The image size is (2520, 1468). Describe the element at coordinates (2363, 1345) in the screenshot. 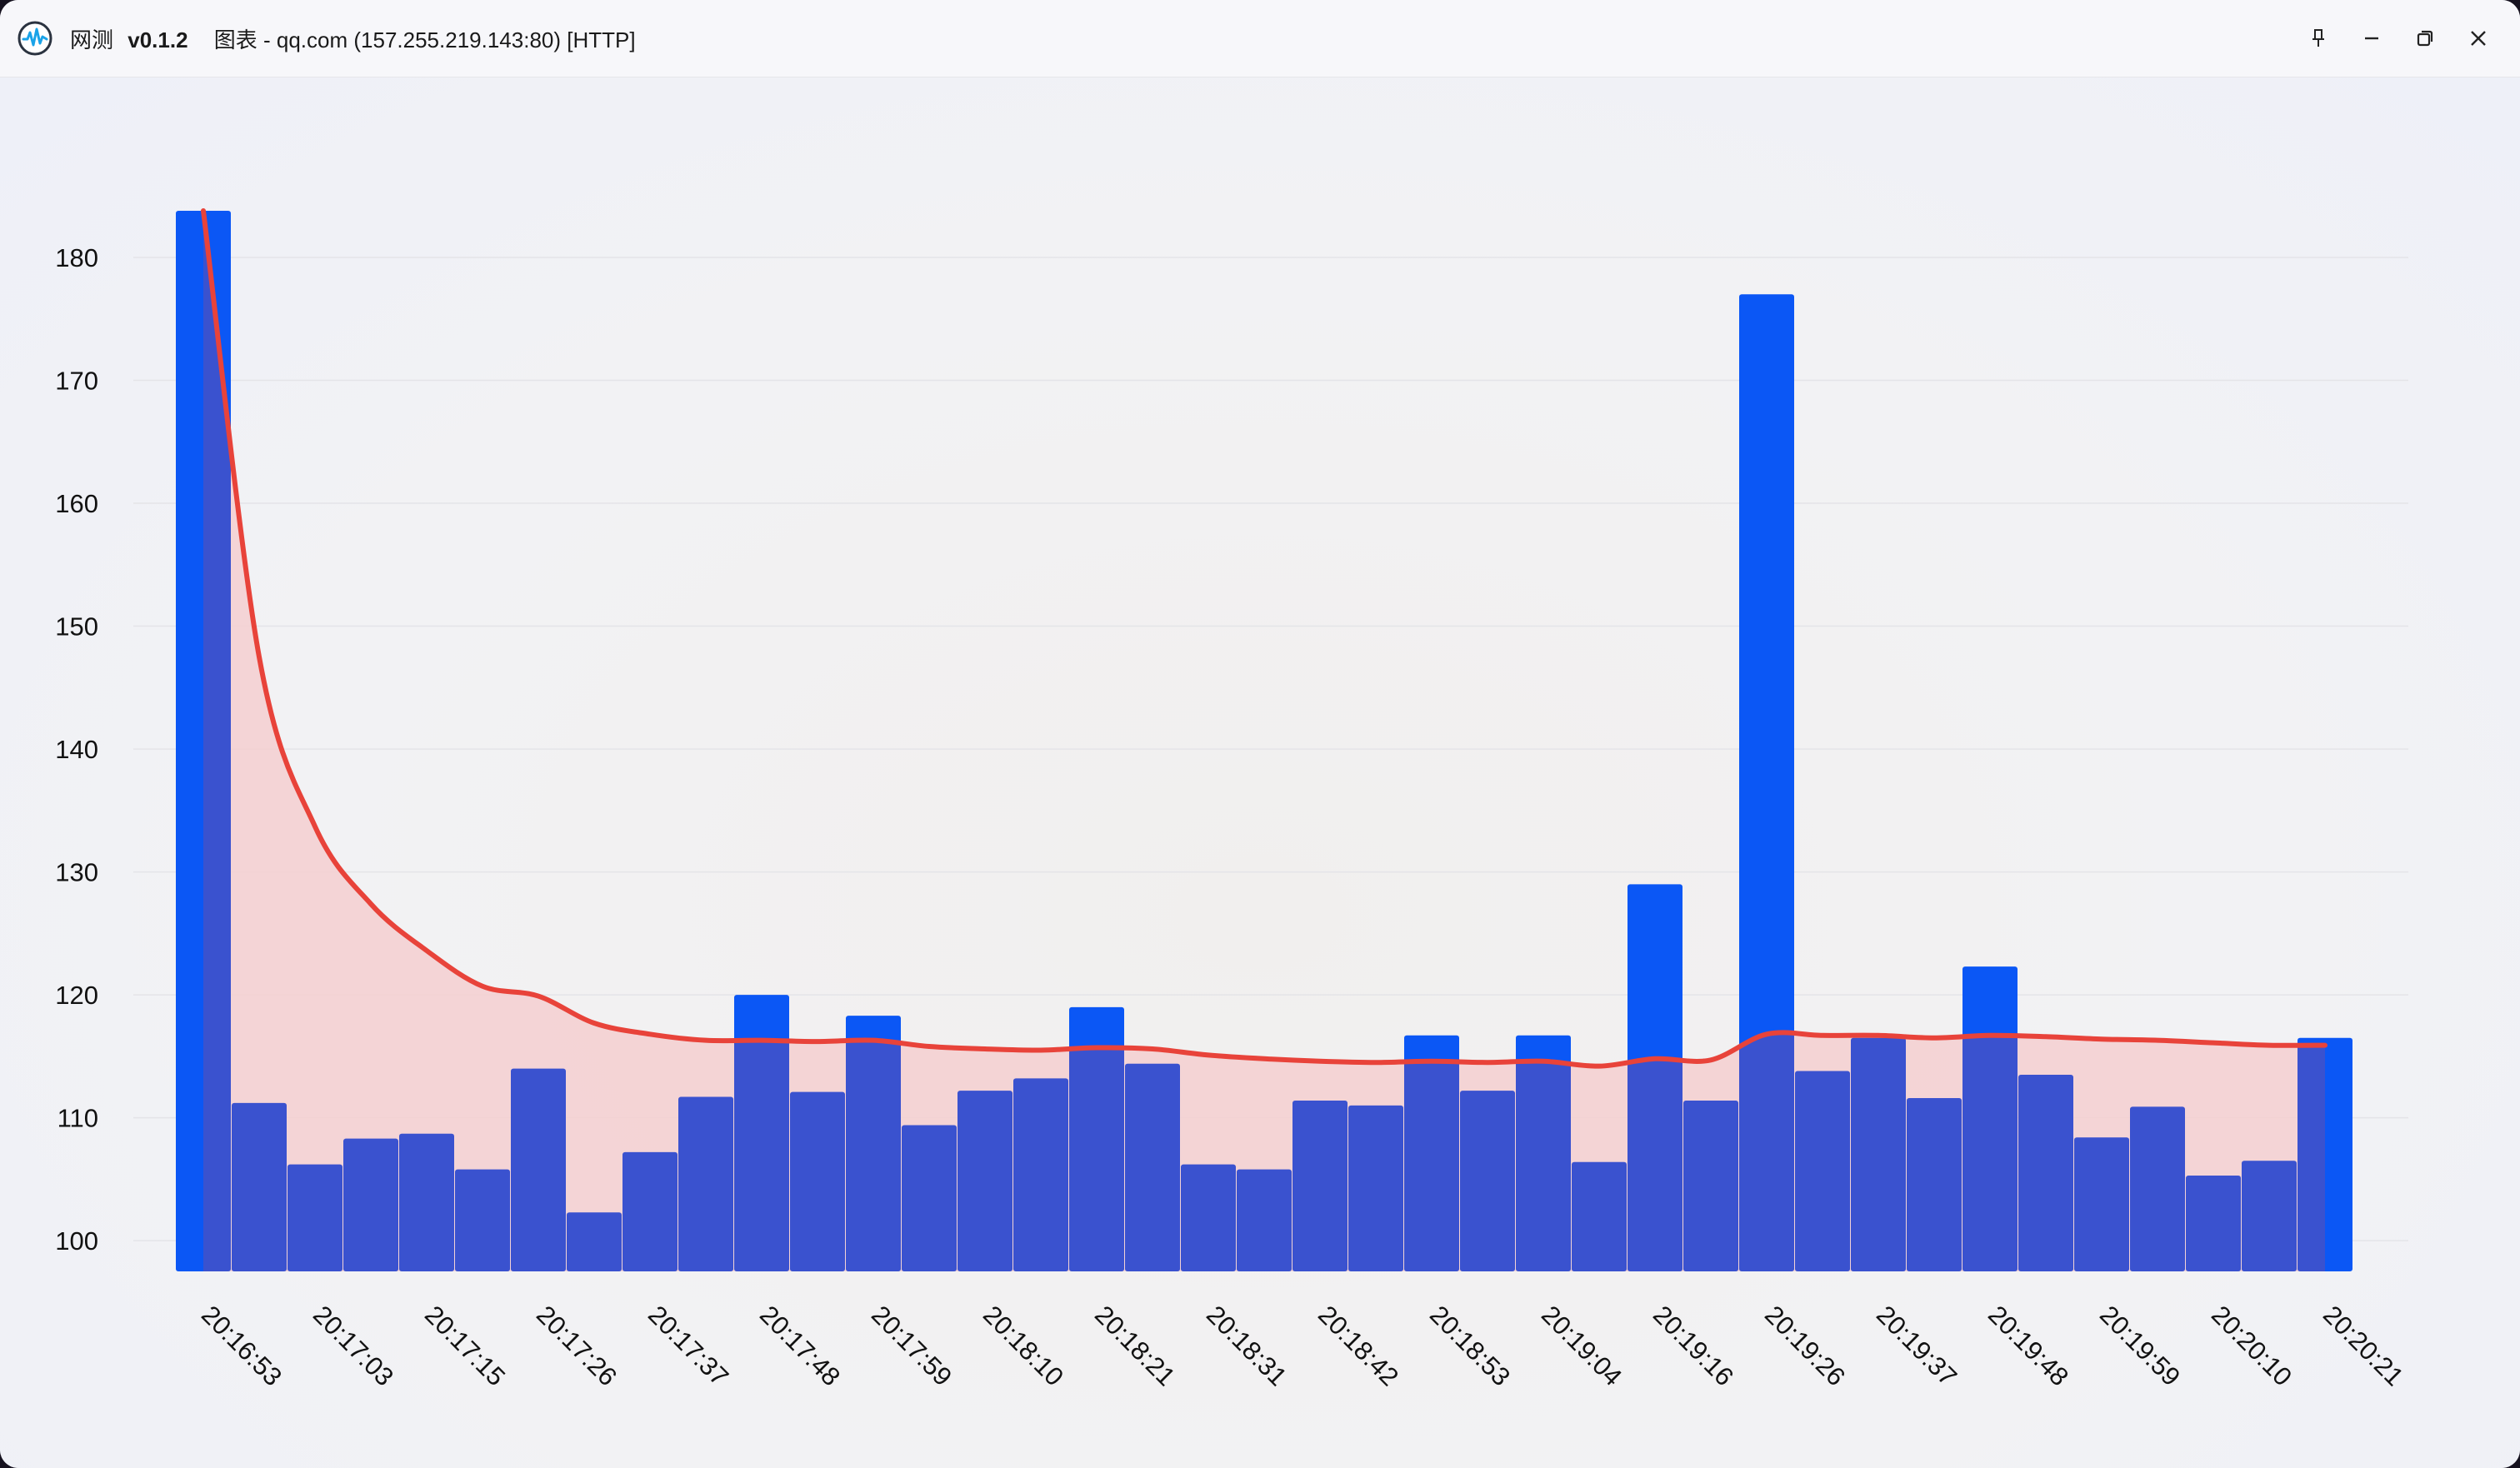

I see `x-tick-label: 20:20:21` at that location.